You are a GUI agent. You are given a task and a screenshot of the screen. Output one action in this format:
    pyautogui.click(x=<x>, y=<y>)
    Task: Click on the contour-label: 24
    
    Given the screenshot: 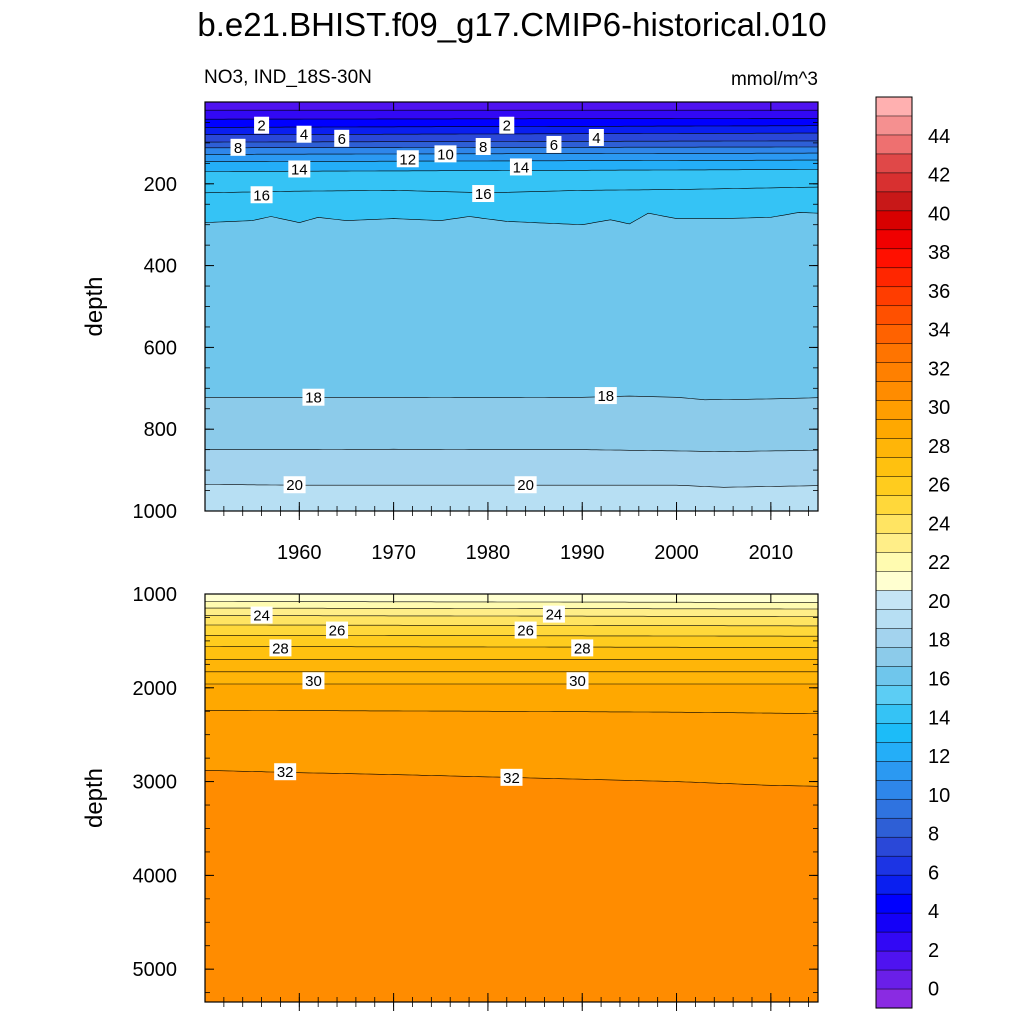 What is the action you would take?
    pyautogui.click(x=261, y=615)
    